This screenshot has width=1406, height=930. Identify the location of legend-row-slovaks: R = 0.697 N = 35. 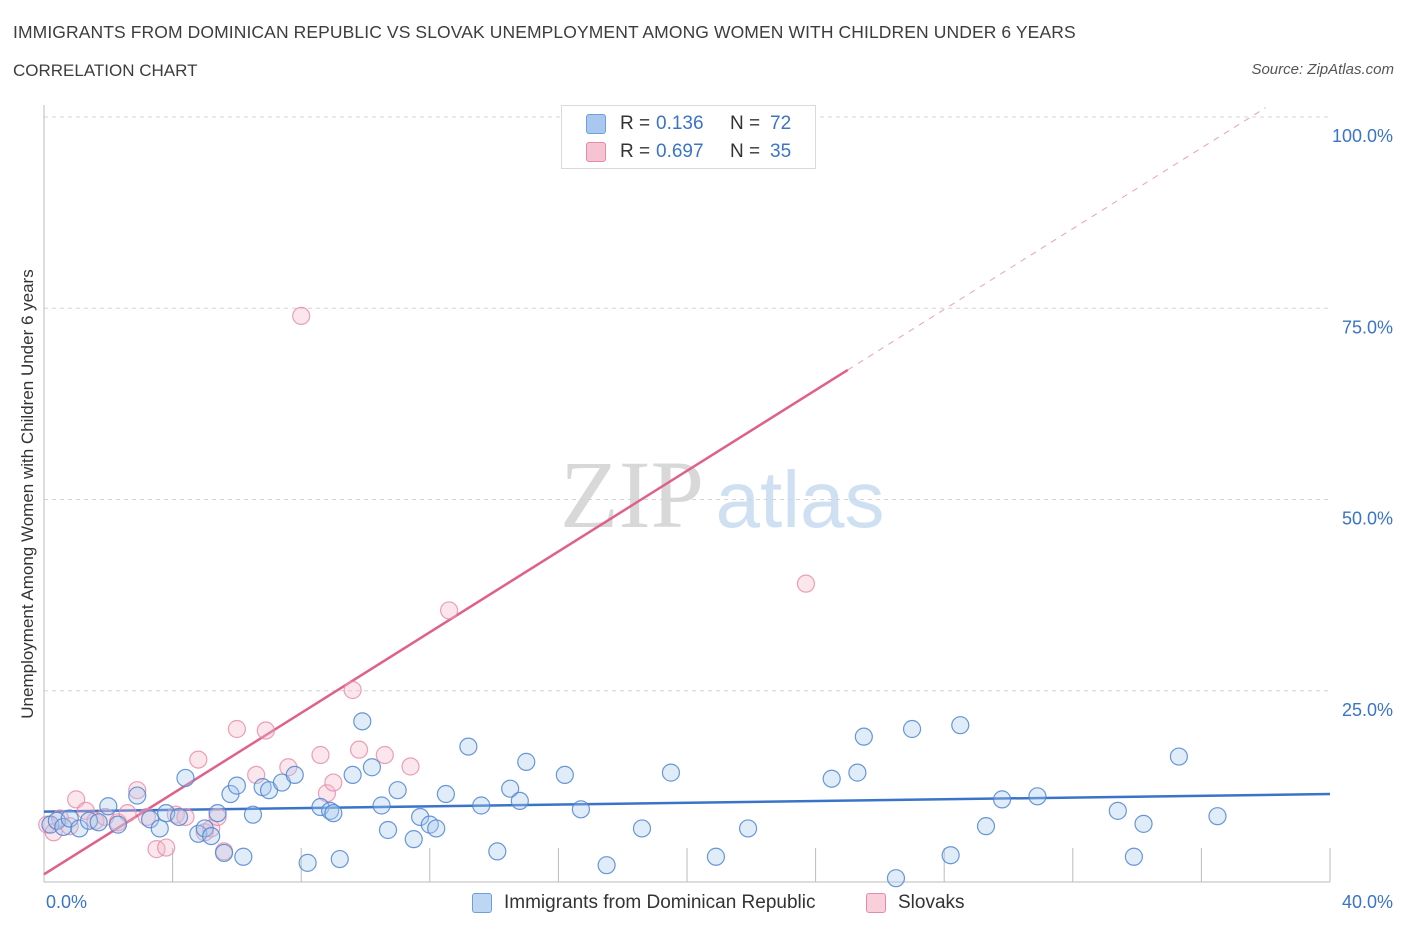
(688, 152).